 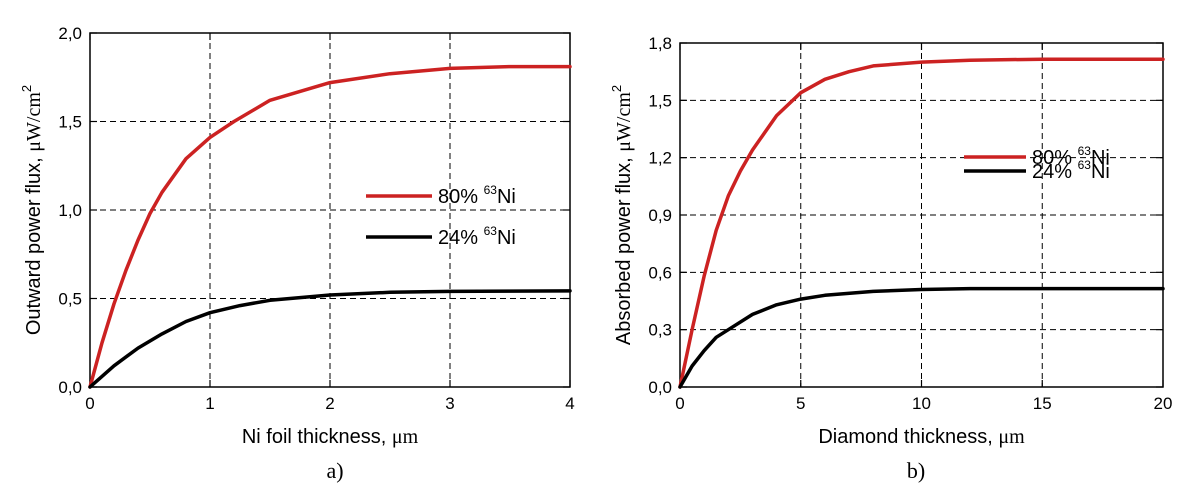 I want to click on y-tick-label: 0,6, so click(x=660, y=272).